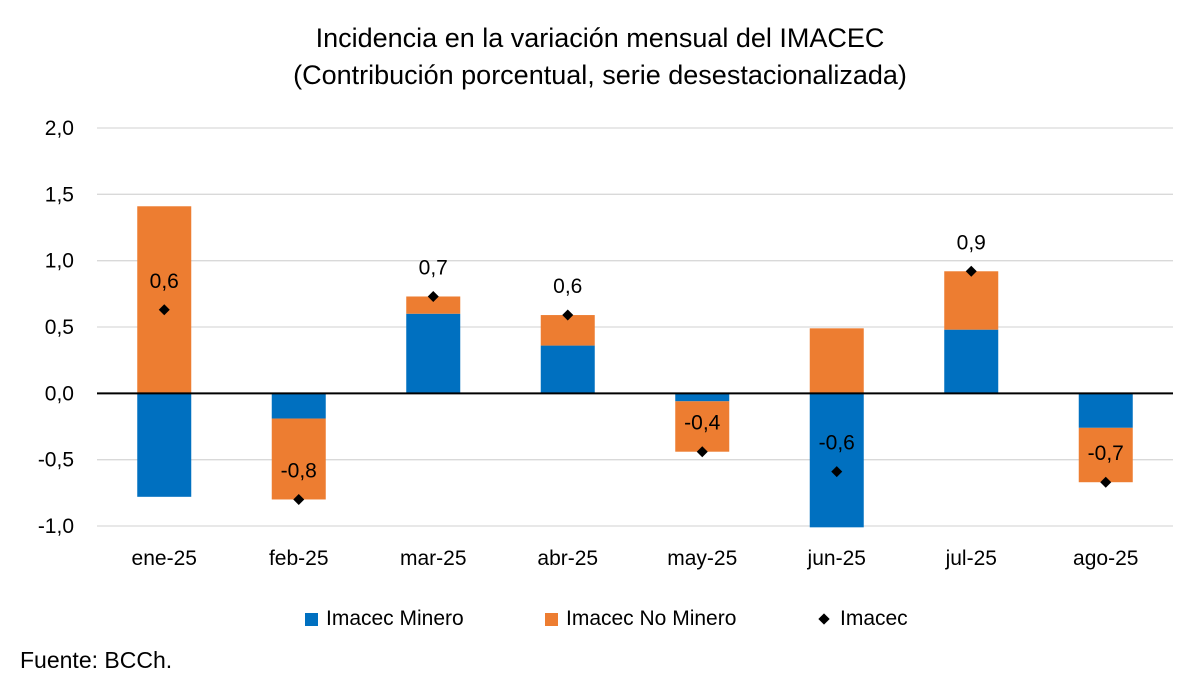 The image size is (1200, 685). I want to click on x-tick-label: abr-25, so click(567, 558).